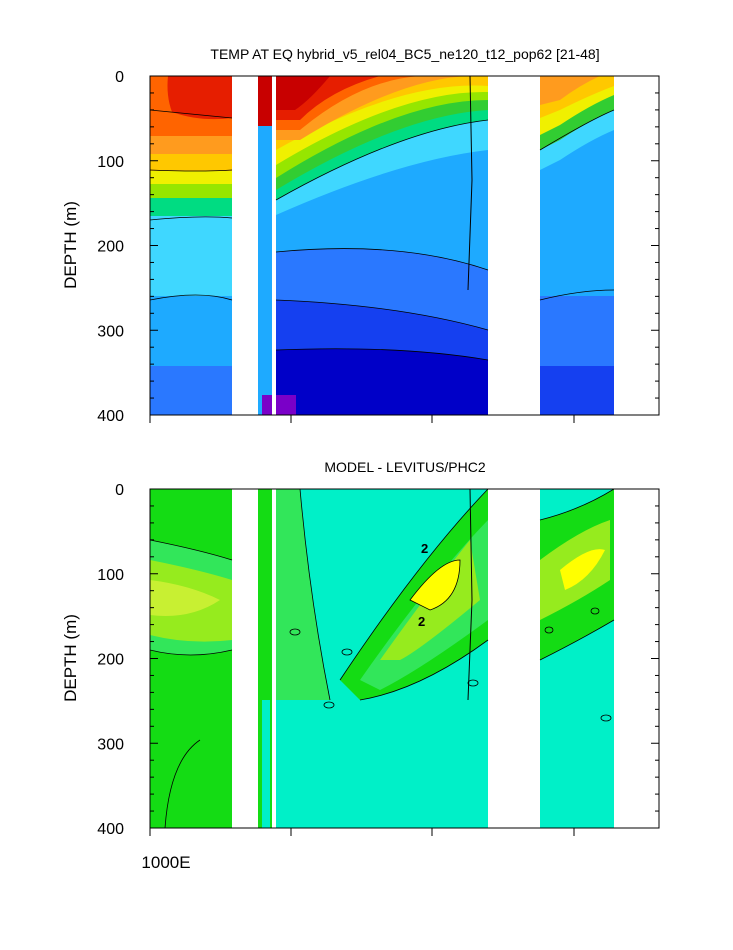  Describe the element at coordinates (70, 658) in the screenshot. I see `panel2-ylabel: DEPTH (m)` at that location.